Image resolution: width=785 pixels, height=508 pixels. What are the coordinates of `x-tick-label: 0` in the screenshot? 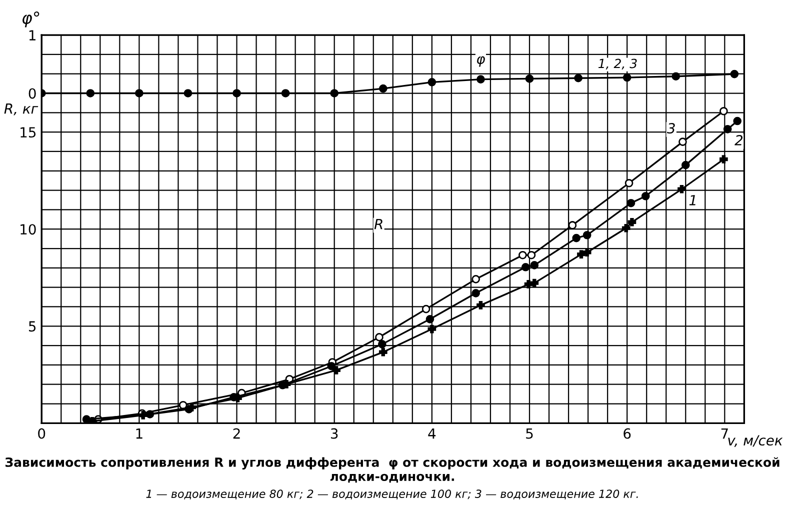 It's located at (42, 433).